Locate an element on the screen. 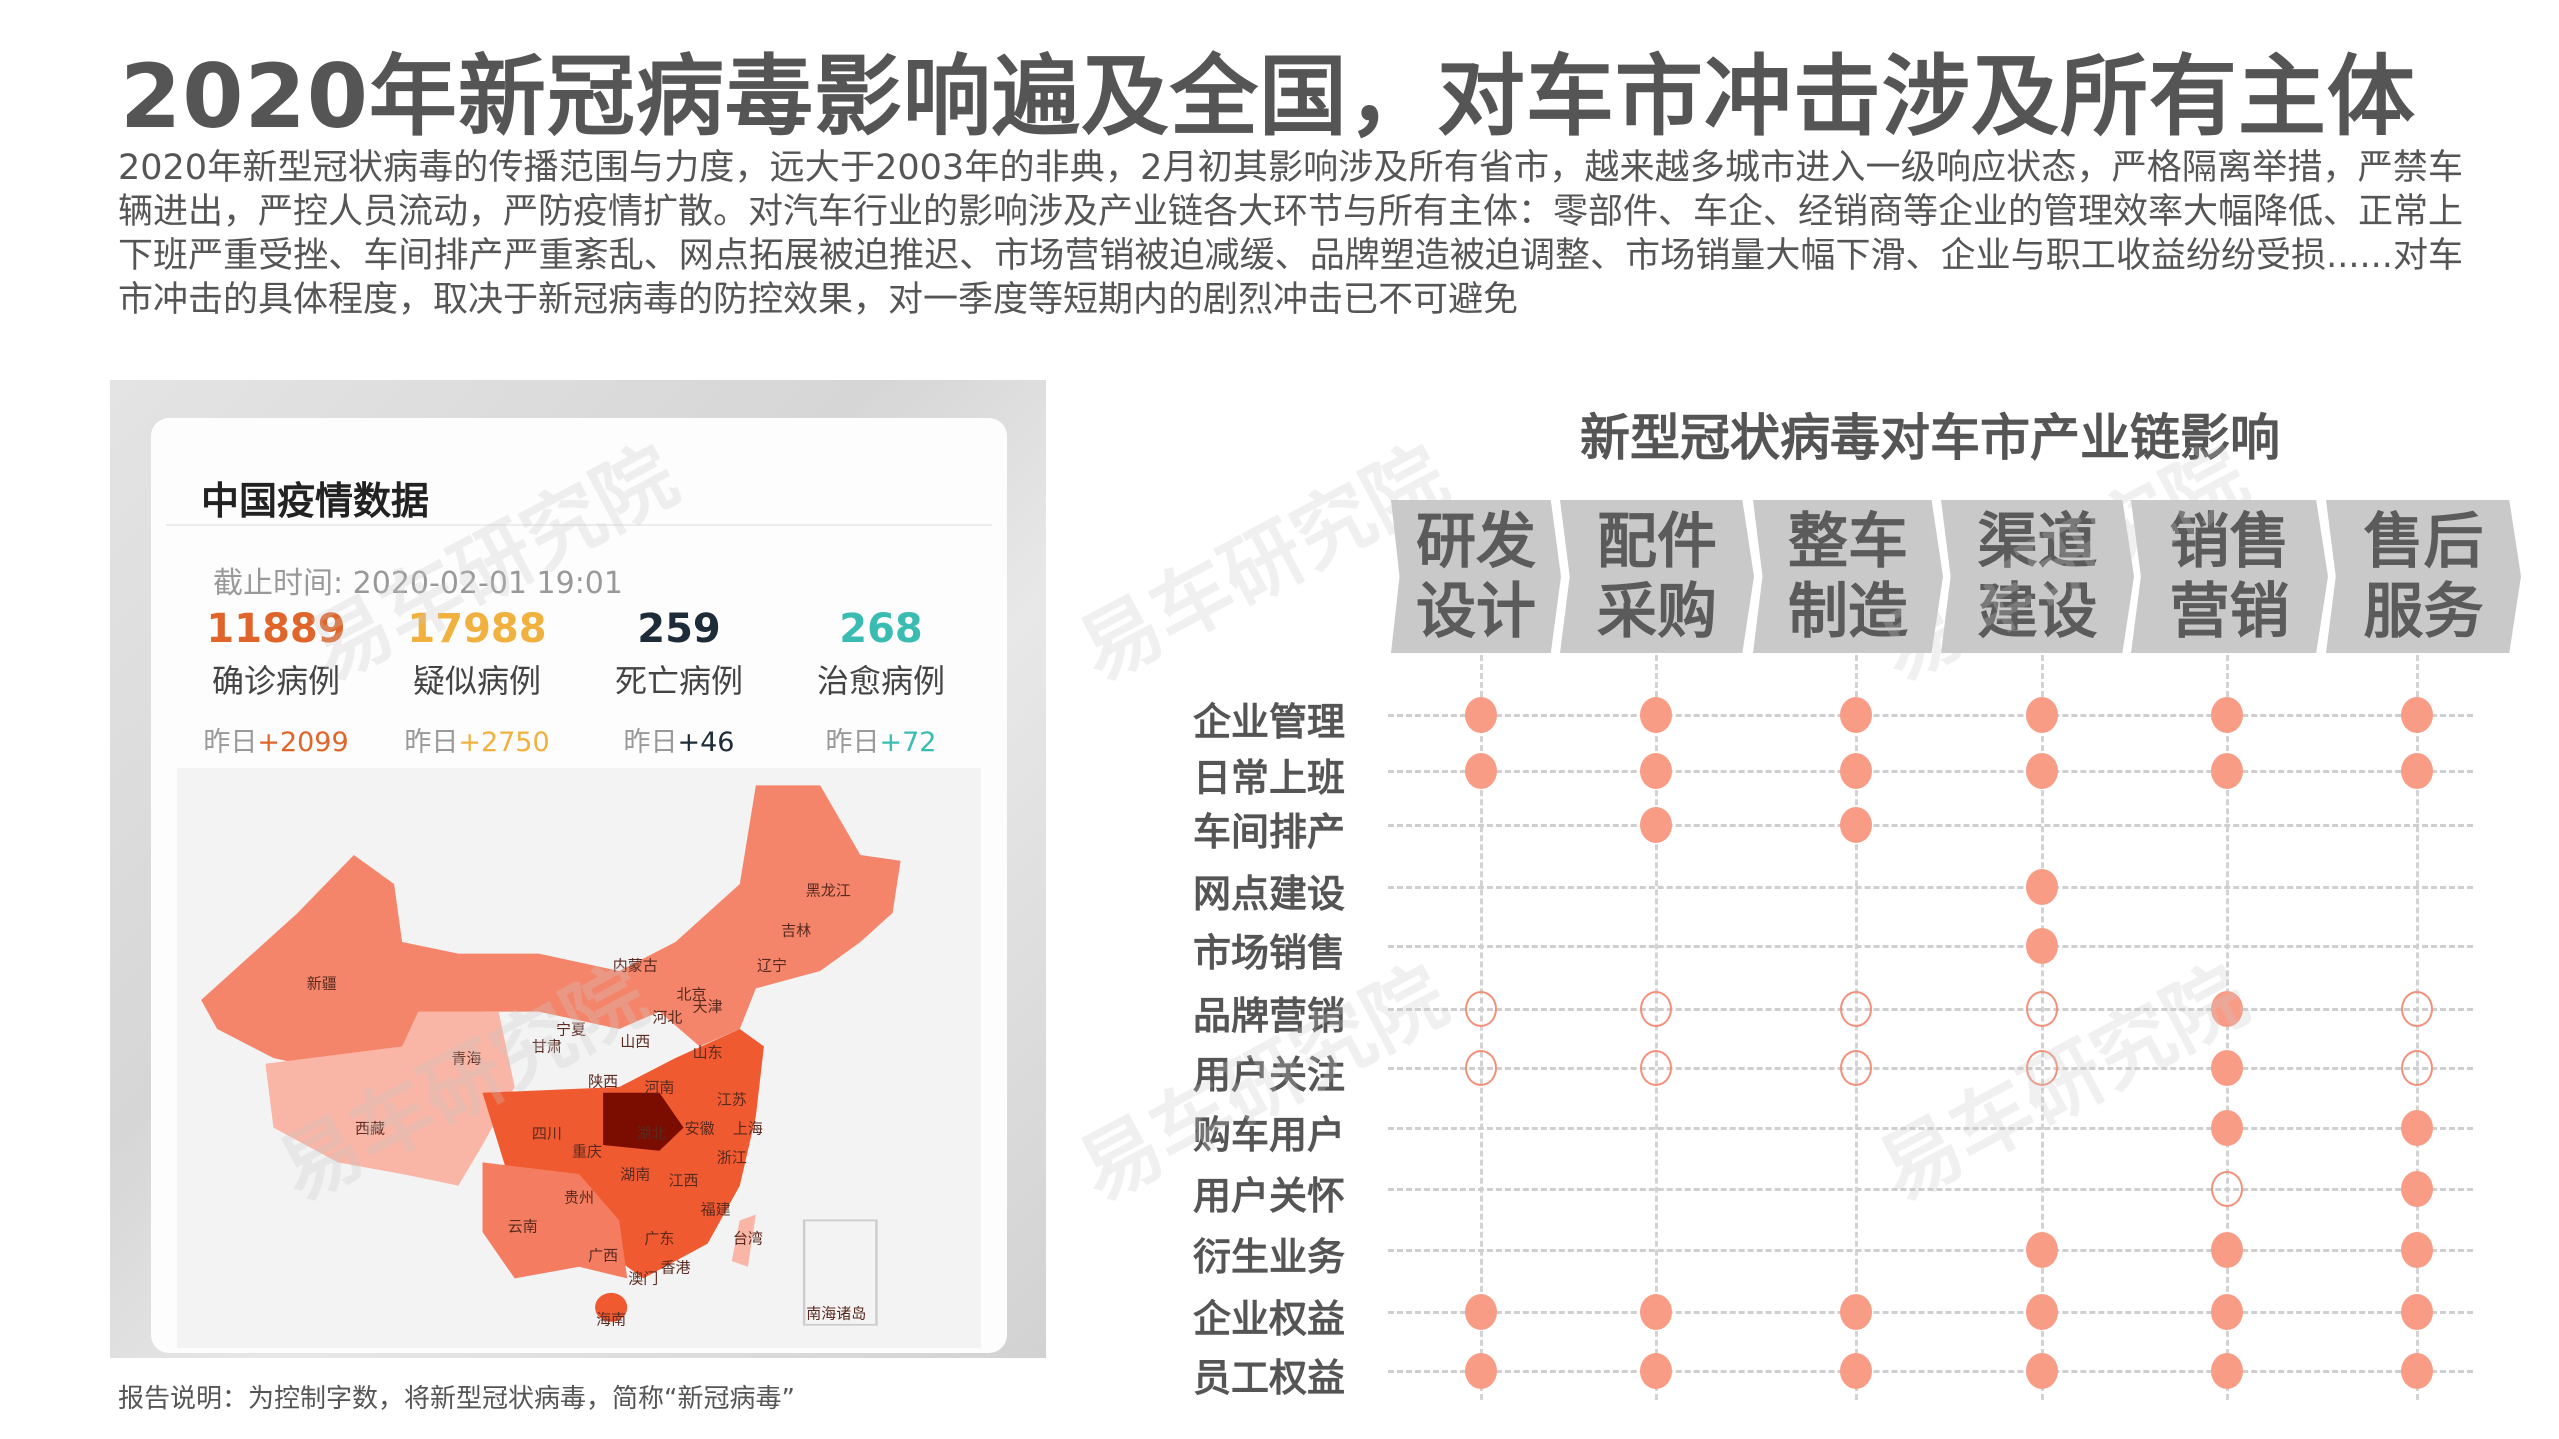 Image resolution: width=2559 pixels, height=1439 pixels. map-label: 贵州 is located at coordinates (579, 1197).